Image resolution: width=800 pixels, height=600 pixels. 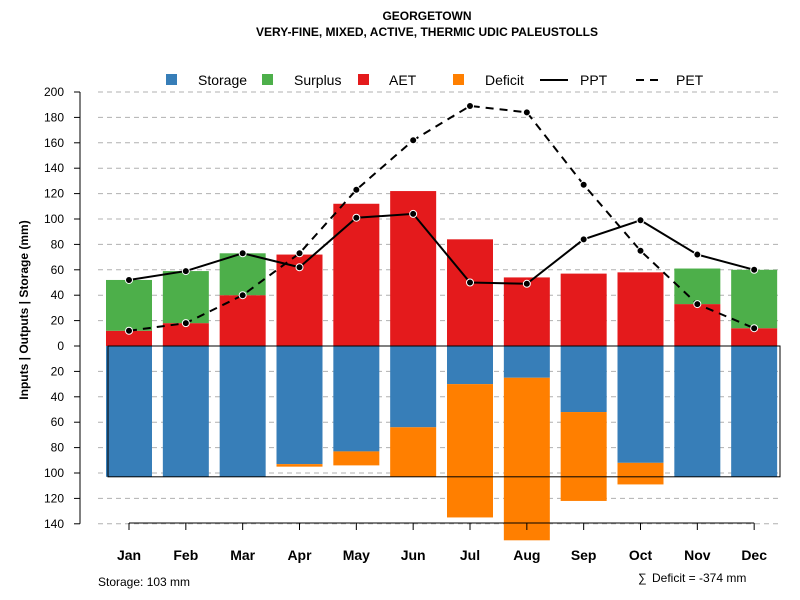 I want to click on y-axis-label: Inputs | Outputs | Storage (mm), so click(x=24, y=309).